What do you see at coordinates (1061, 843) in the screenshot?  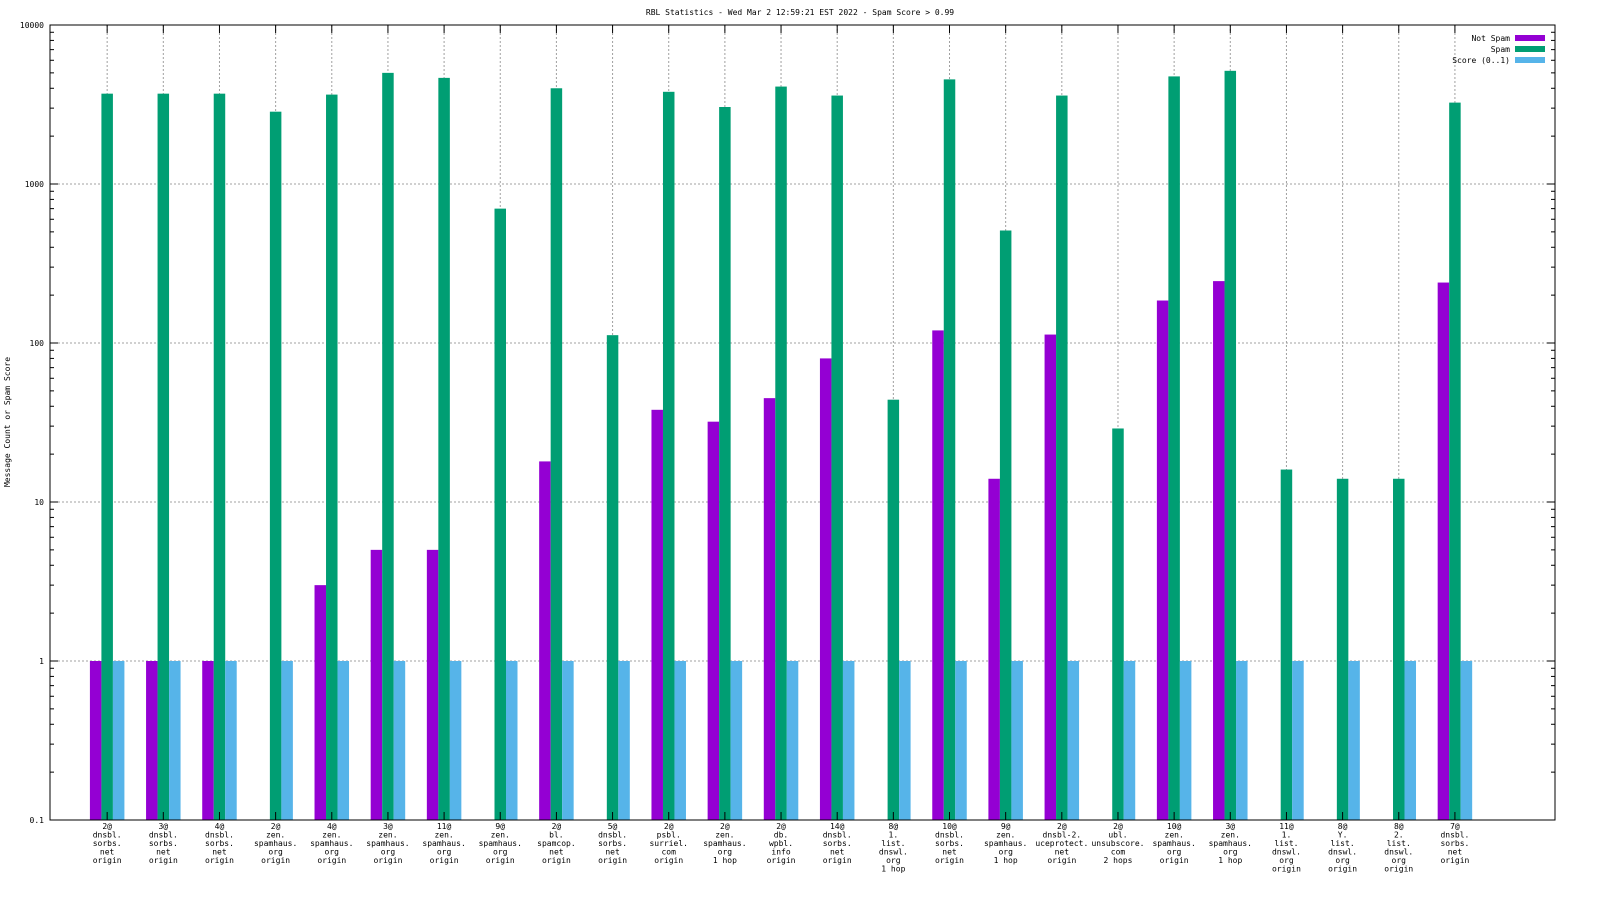 I see `x-tick-label: 2@ dnsbl-2. uceprotect. net origin` at bounding box center [1061, 843].